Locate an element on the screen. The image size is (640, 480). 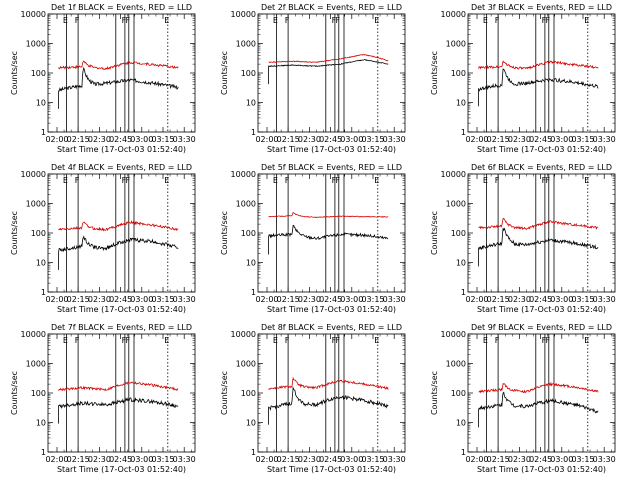
panel-title: Det 1f BLACK = Events, RED = LLD is located at coordinates (121, 7).